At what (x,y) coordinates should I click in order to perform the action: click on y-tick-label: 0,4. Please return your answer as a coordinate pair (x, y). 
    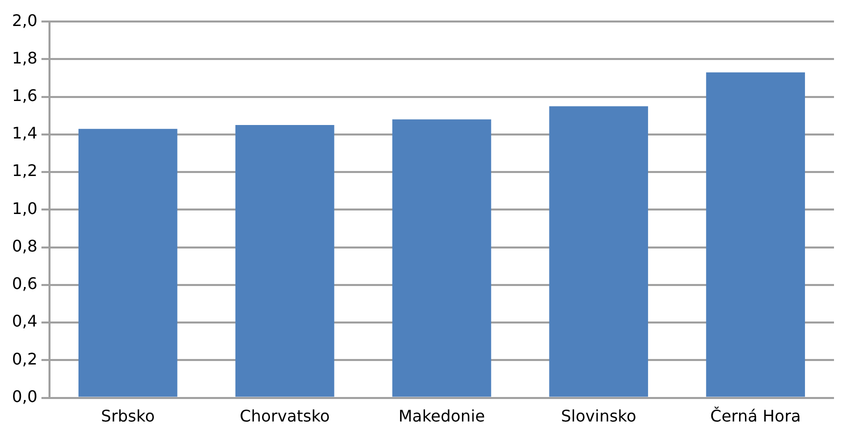
    Looking at the image, I should click on (25, 321).